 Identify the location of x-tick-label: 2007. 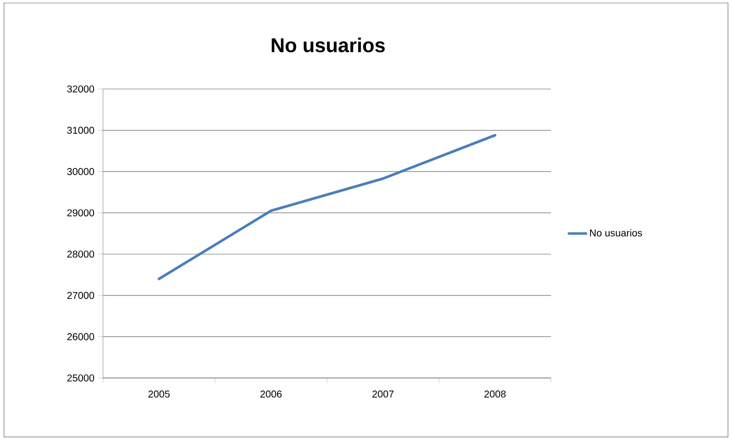
(383, 394).